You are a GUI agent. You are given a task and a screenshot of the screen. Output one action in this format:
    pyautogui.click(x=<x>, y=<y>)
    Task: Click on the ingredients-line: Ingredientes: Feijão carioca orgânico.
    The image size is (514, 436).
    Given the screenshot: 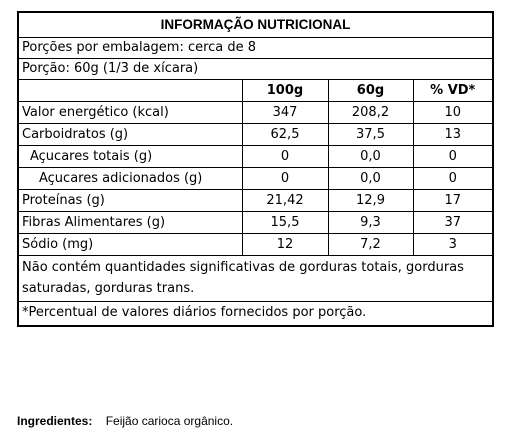 What is the action you would take?
    pyautogui.click(x=125, y=421)
    